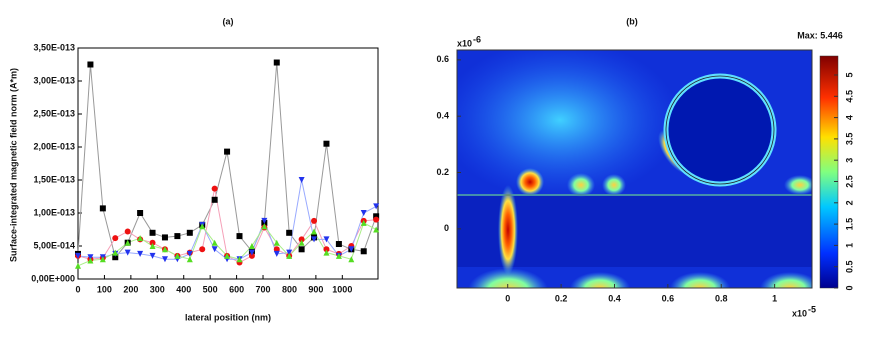 This screenshot has width=872, height=341. What do you see at coordinates (54, 80) in the screenshot?
I see `y-tick-label: 3,00E-013` at bounding box center [54, 80].